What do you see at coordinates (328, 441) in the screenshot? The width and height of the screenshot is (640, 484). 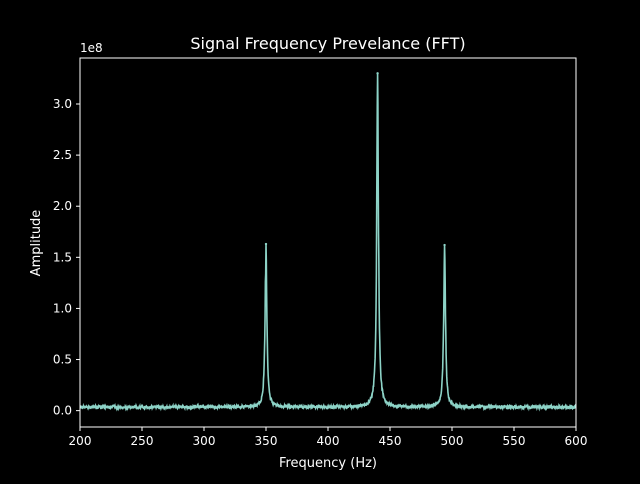 I see `x-tick-label: 400` at bounding box center [328, 441].